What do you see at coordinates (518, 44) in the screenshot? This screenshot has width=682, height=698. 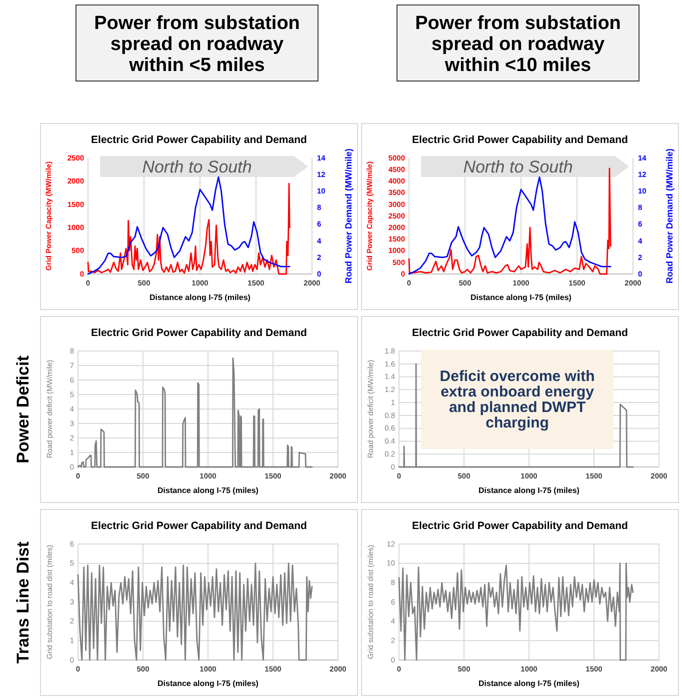 I see `text: Power from substation spread on roadway within <10 miles` at bounding box center [518, 44].